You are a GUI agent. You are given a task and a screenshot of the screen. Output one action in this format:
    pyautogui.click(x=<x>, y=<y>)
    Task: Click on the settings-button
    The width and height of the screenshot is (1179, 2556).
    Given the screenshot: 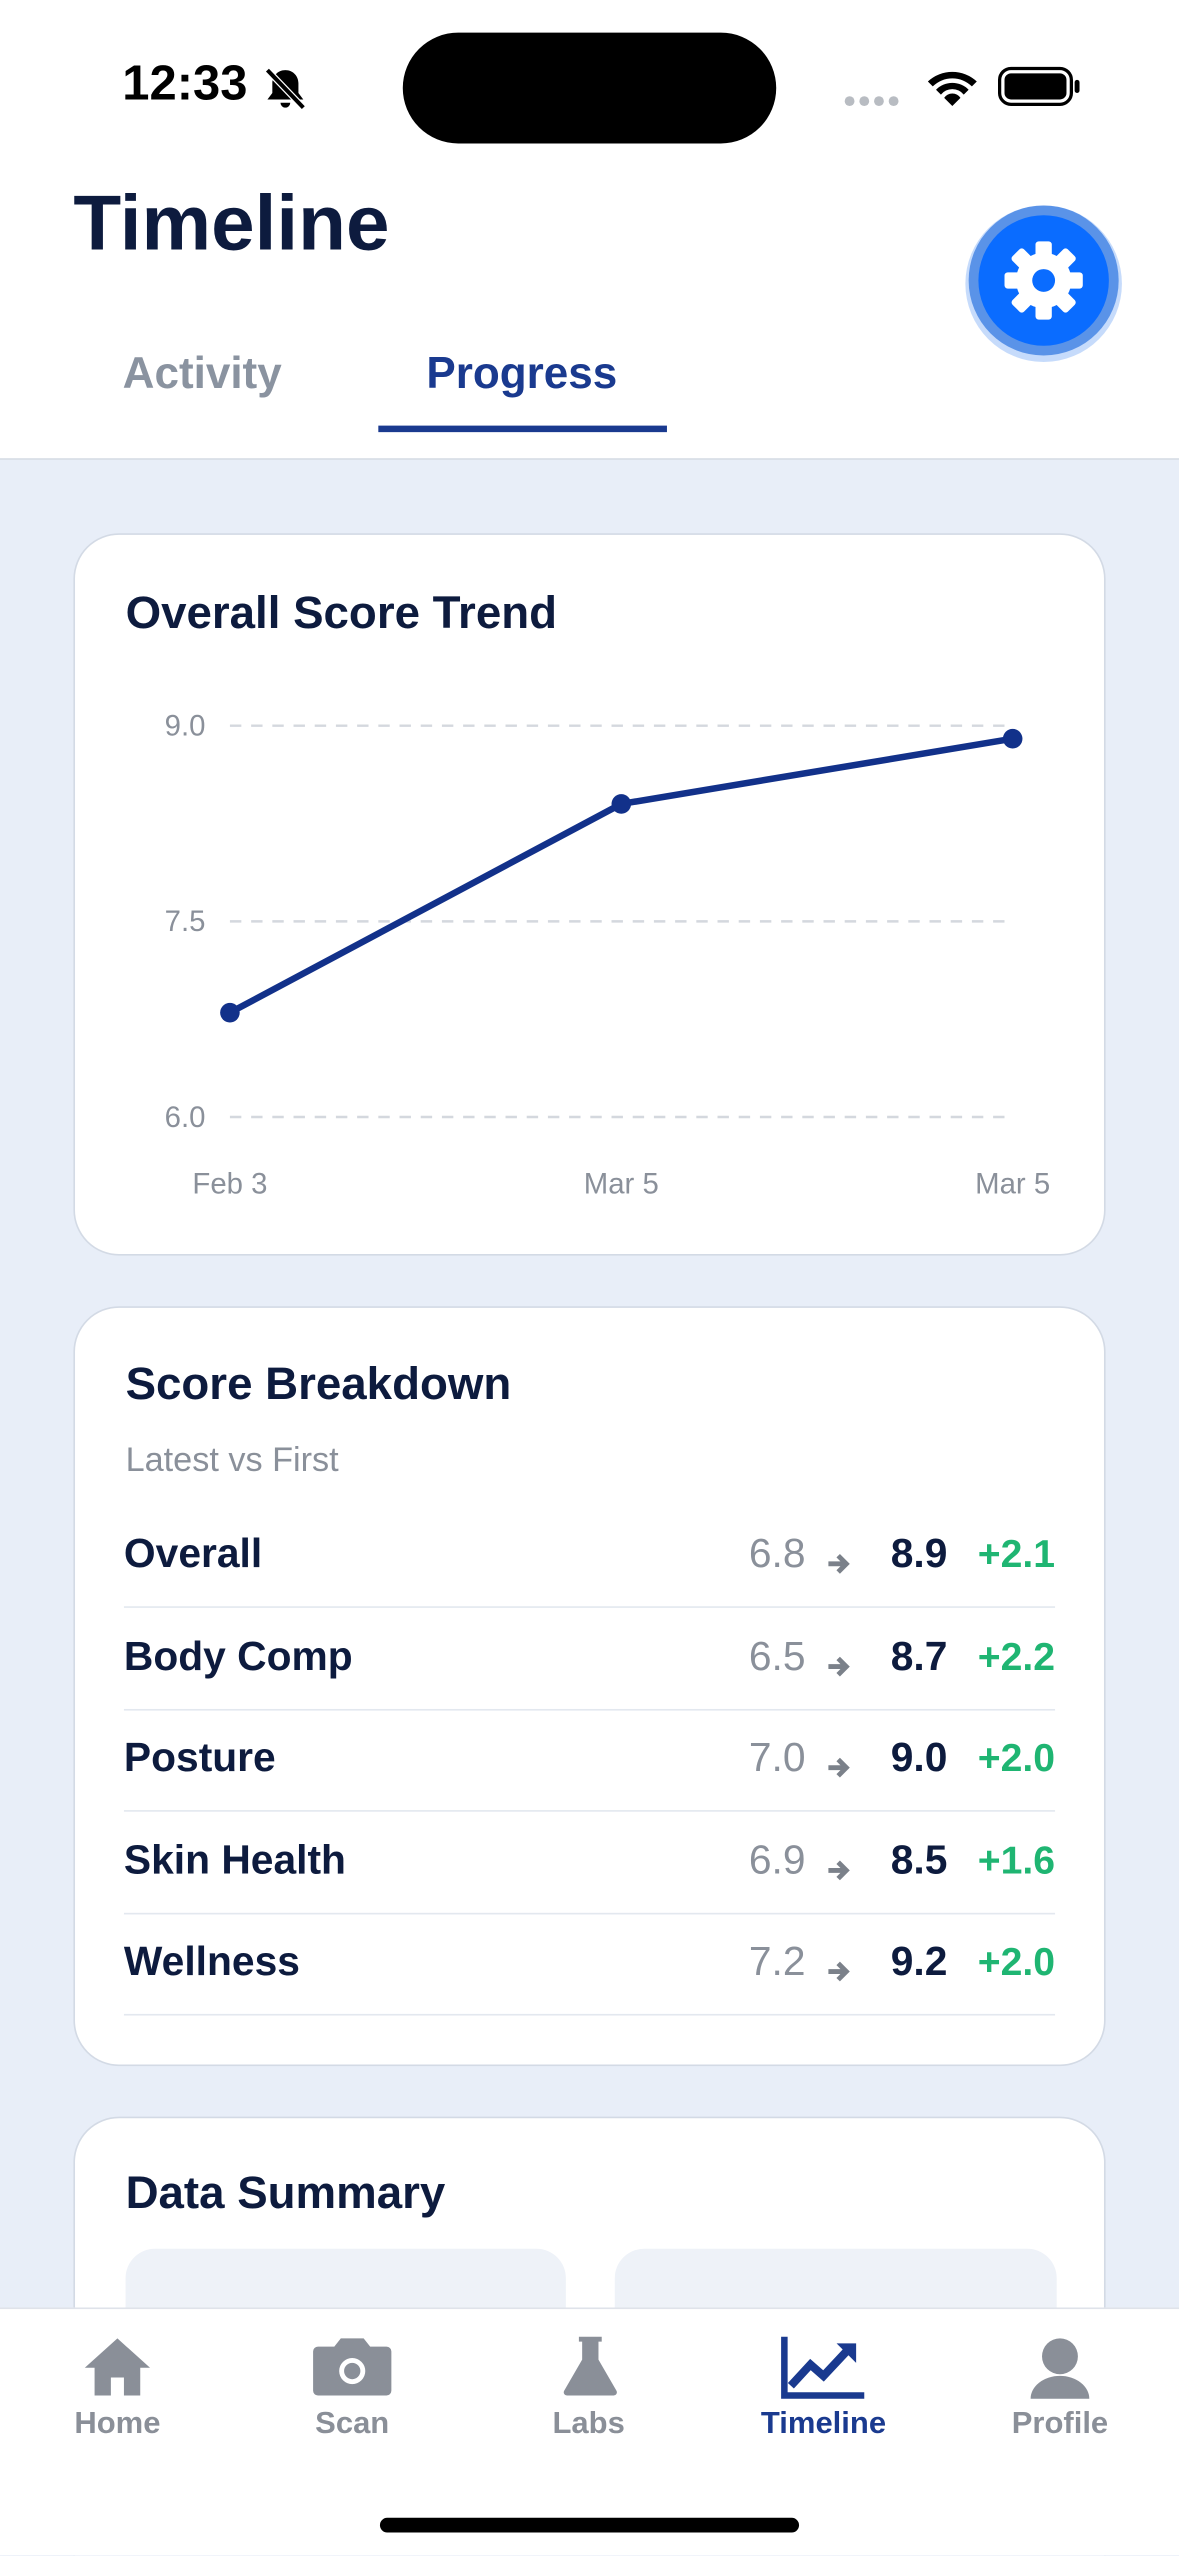 What is the action you would take?
    pyautogui.click(x=1043, y=282)
    